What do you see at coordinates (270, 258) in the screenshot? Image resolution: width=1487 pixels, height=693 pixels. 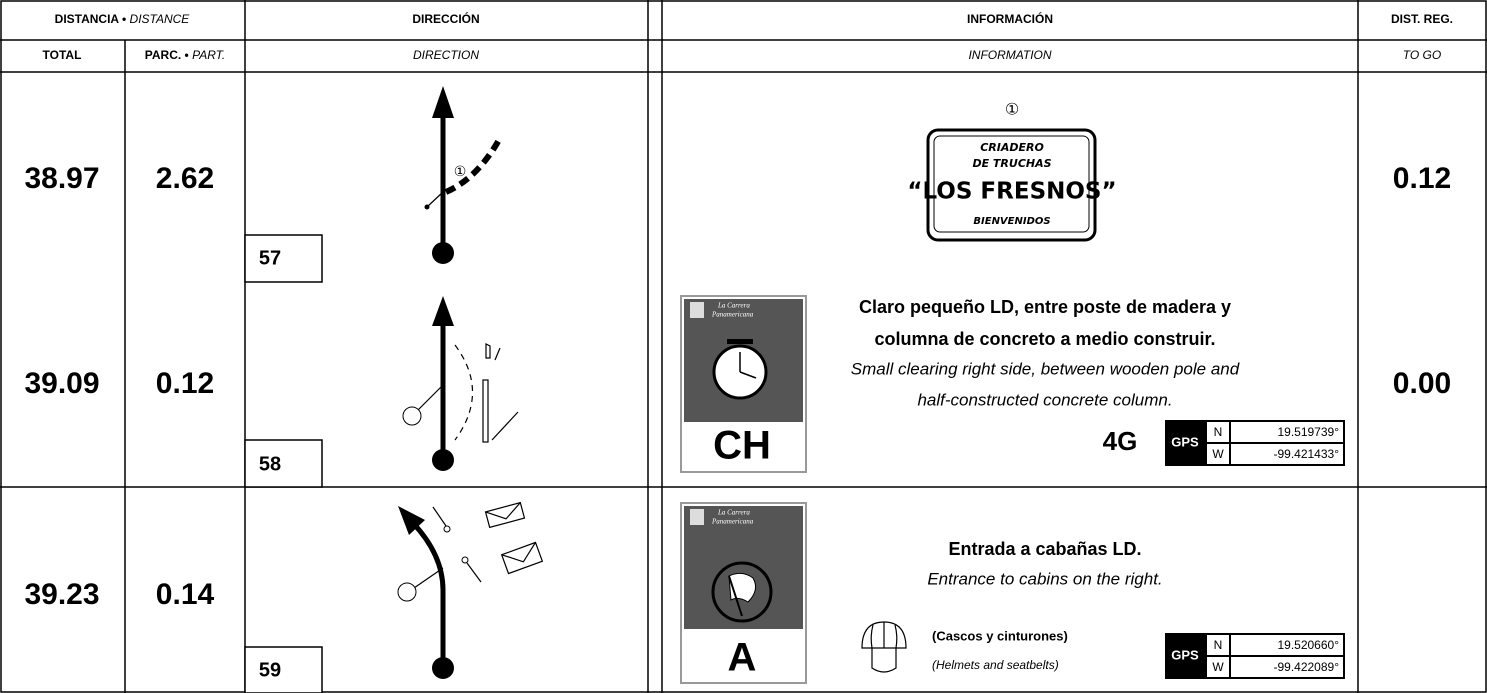 I see `entry-number: 57` at bounding box center [270, 258].